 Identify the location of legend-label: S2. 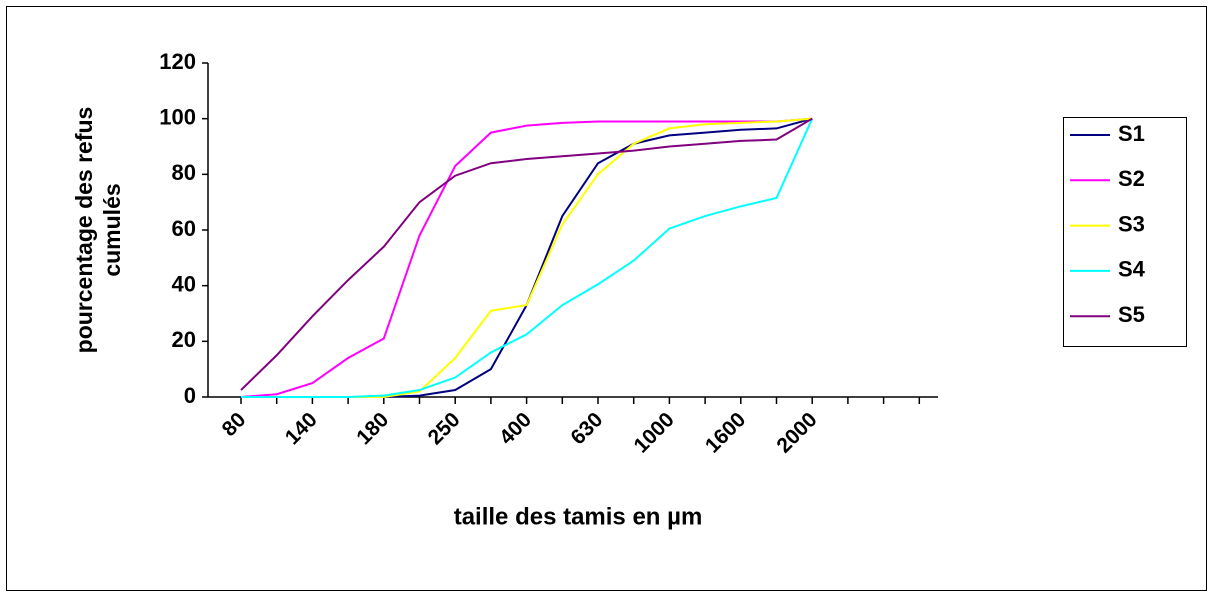
(1131, 178).